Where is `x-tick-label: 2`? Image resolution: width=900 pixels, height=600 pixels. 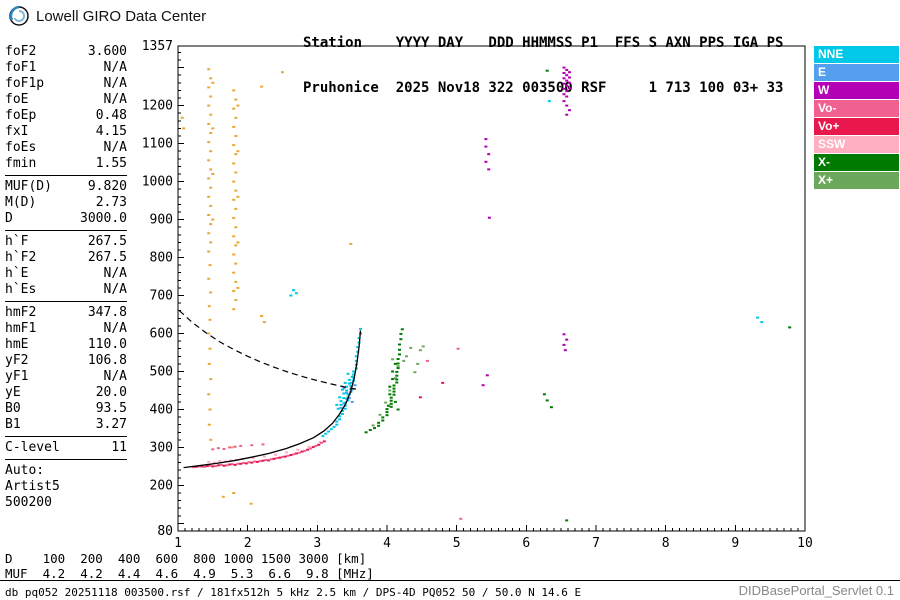 x-tick-label: 2 is located at coordinates (248, 543).